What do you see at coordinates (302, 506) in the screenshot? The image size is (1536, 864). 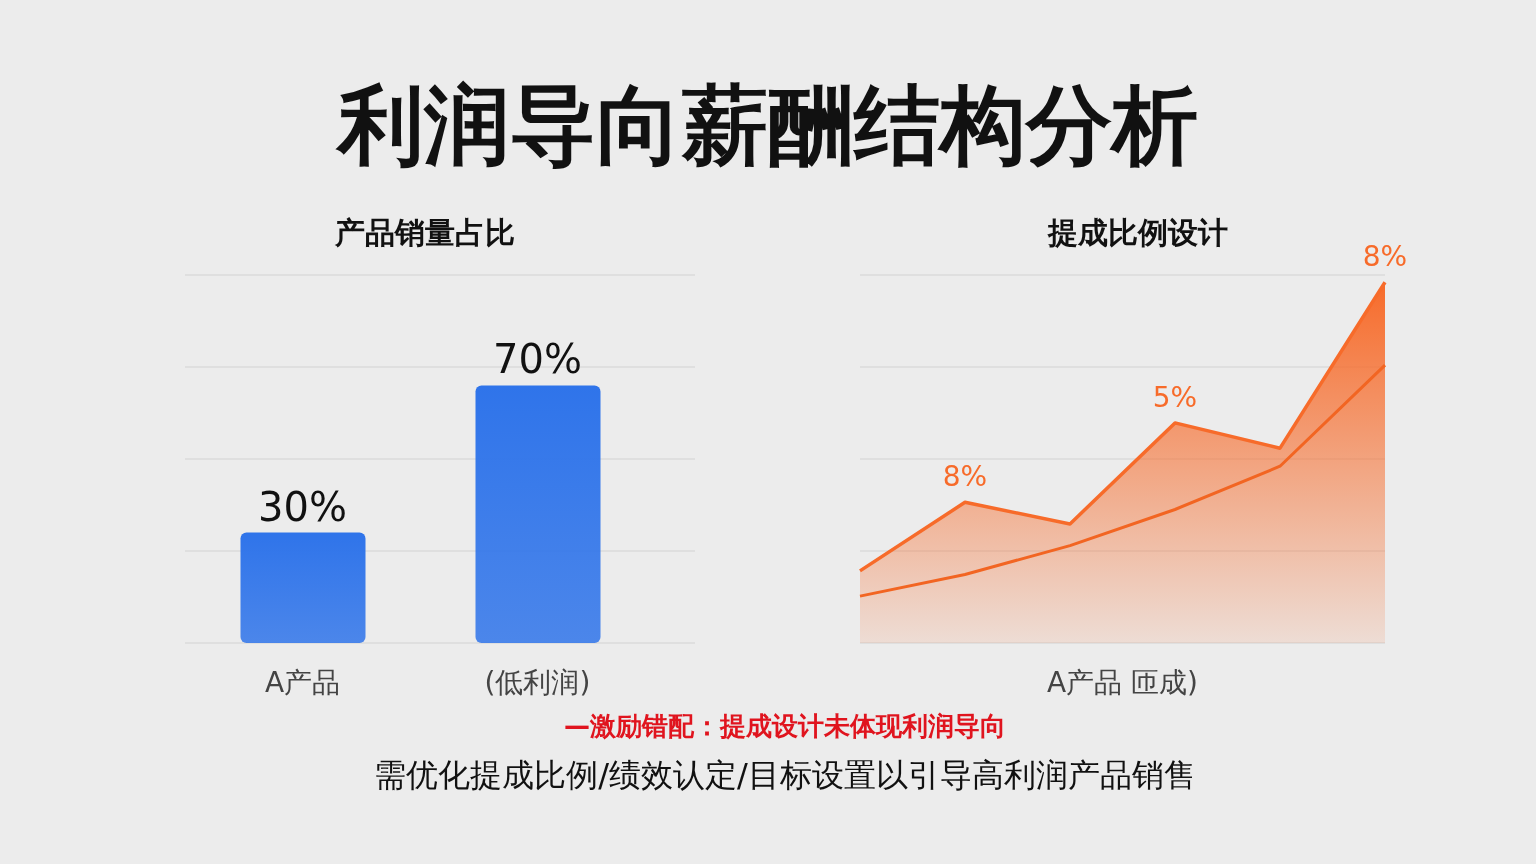 I see `data-label: 30%` at bounding box center [302, 506].